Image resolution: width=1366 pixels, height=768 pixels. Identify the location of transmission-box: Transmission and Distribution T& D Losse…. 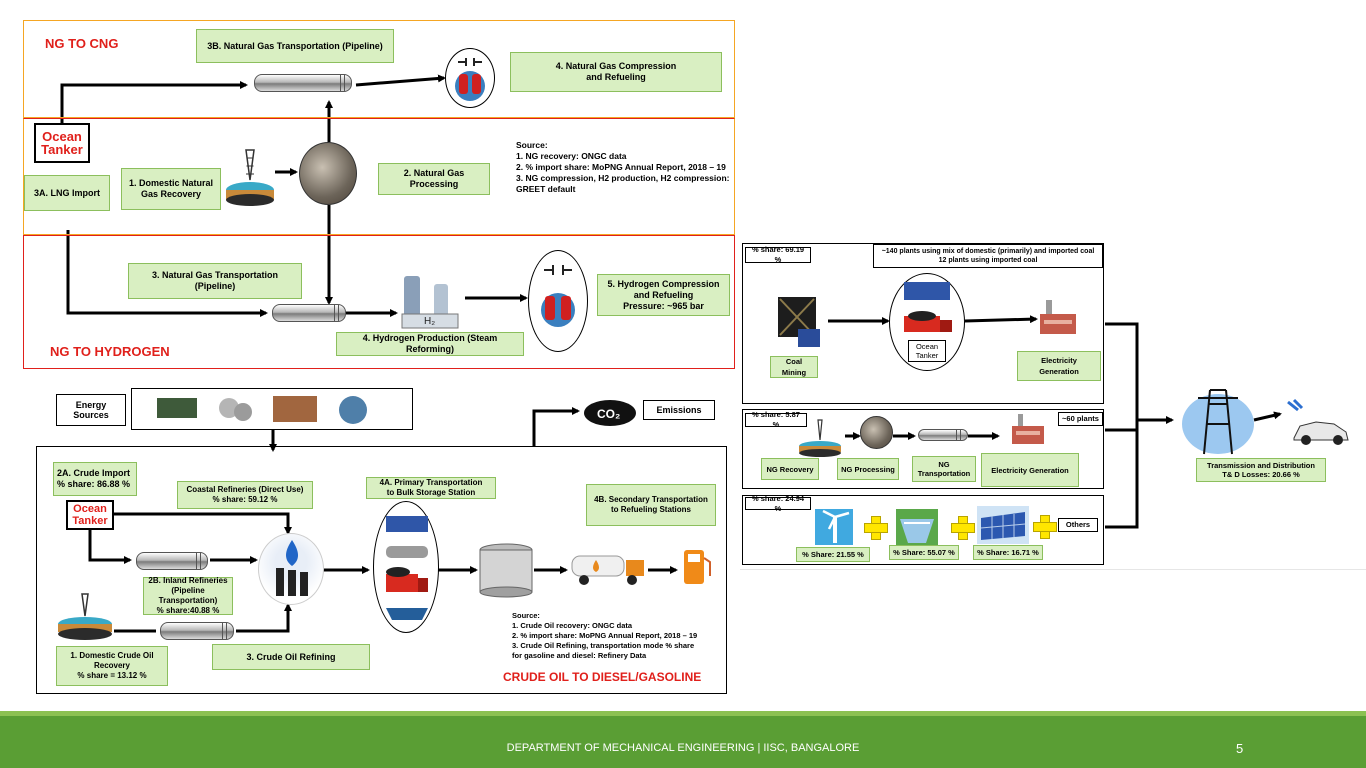
(1261, 470).